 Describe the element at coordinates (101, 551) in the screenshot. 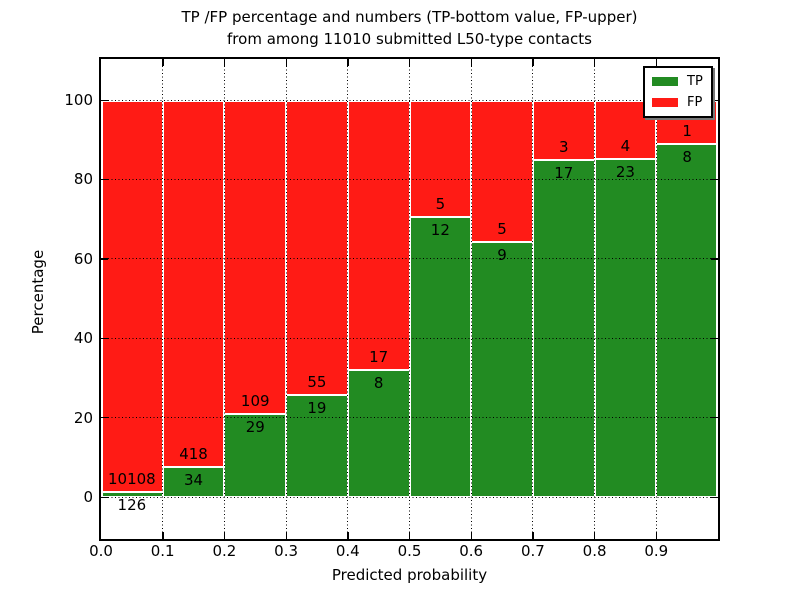

I see `x-tick-label: 0.0` at that location.